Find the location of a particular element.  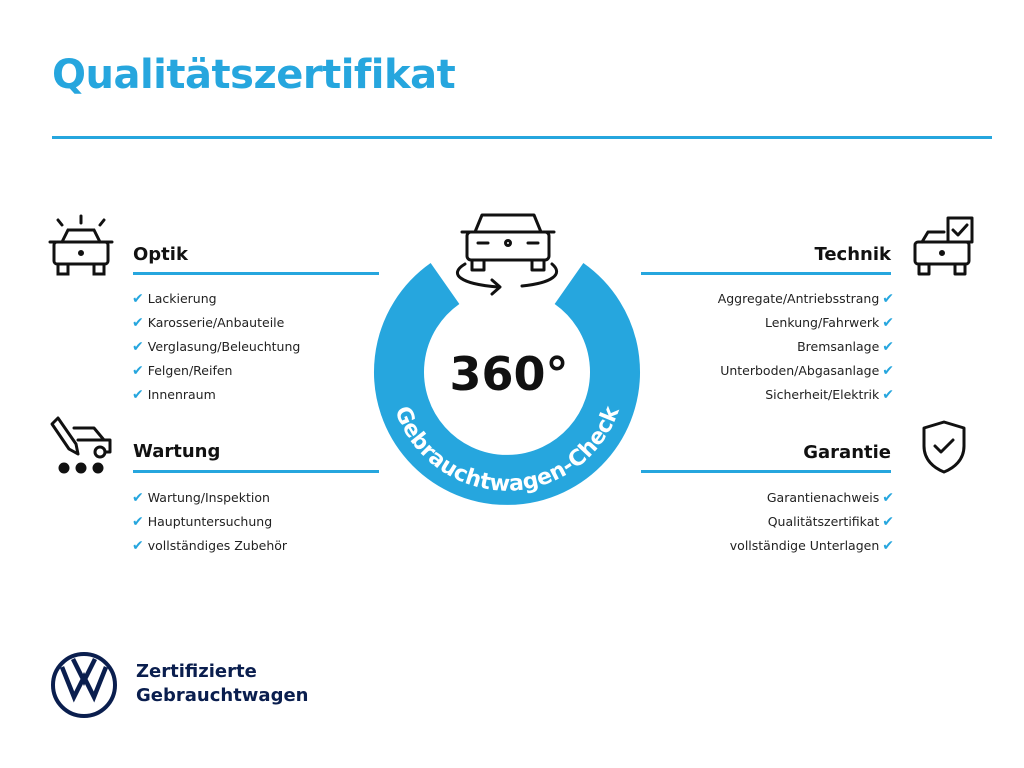

list-item: ✔ Hauptuntersuchung is located at coordinates (202, 522).